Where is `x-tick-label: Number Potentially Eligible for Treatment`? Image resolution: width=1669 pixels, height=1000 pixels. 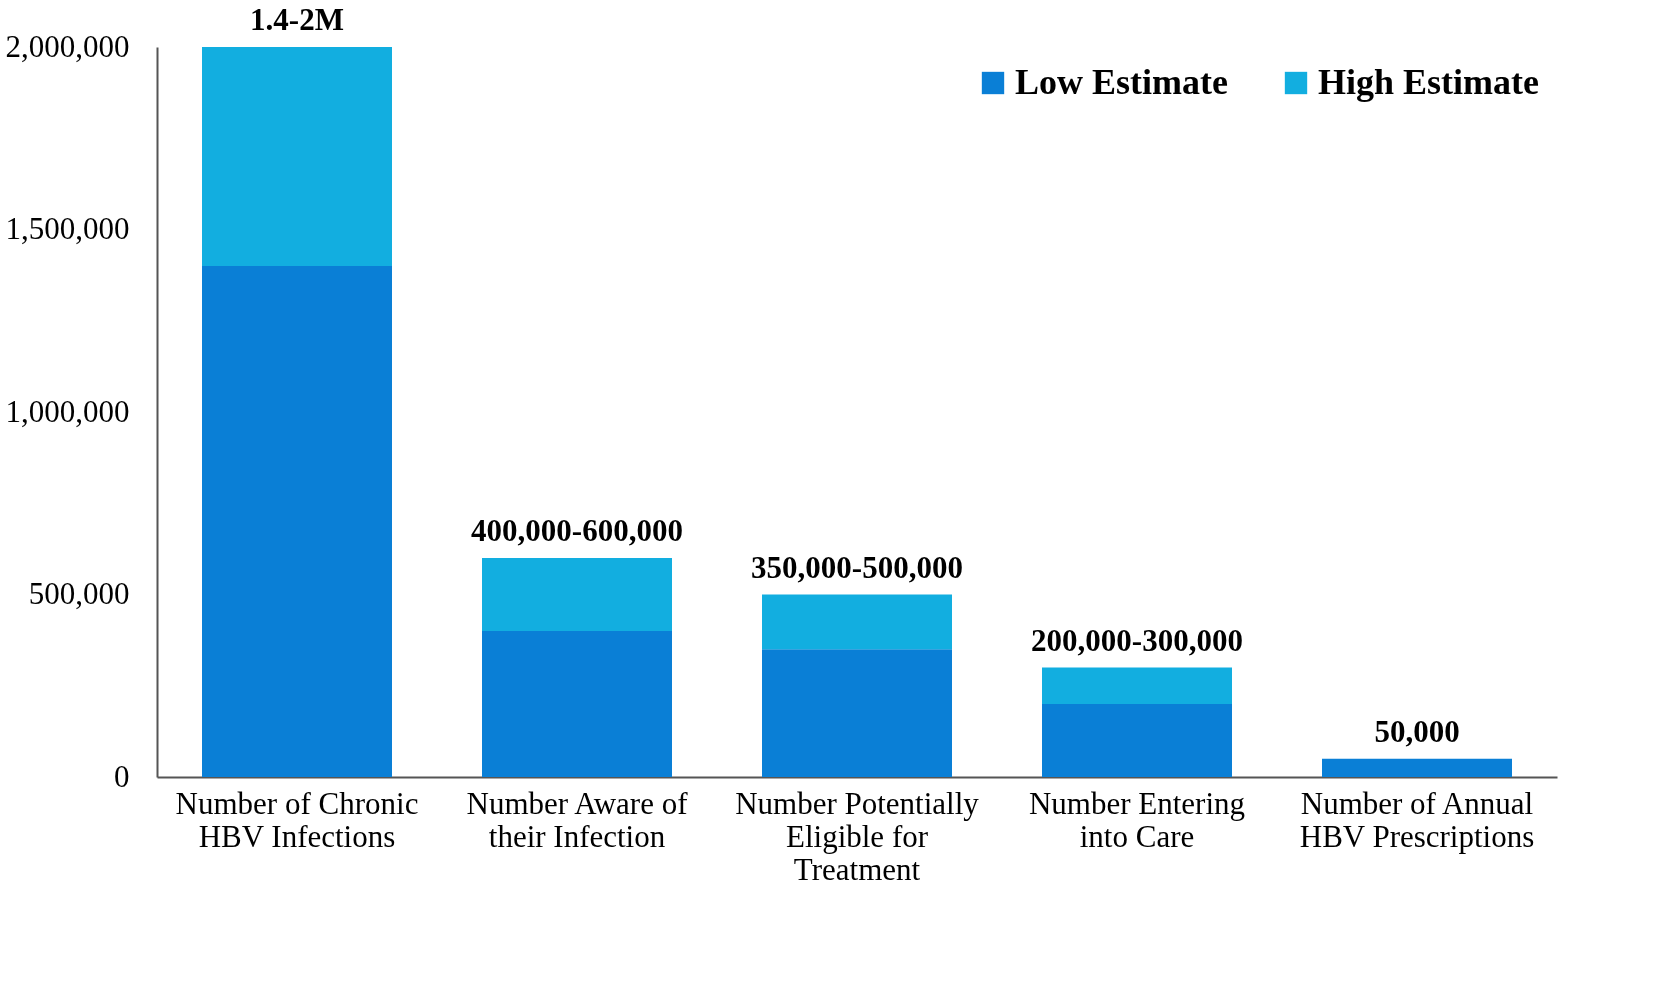 x-tick-label: Number Potentially Eligible for Treatment is located at coordinates (857, 836).